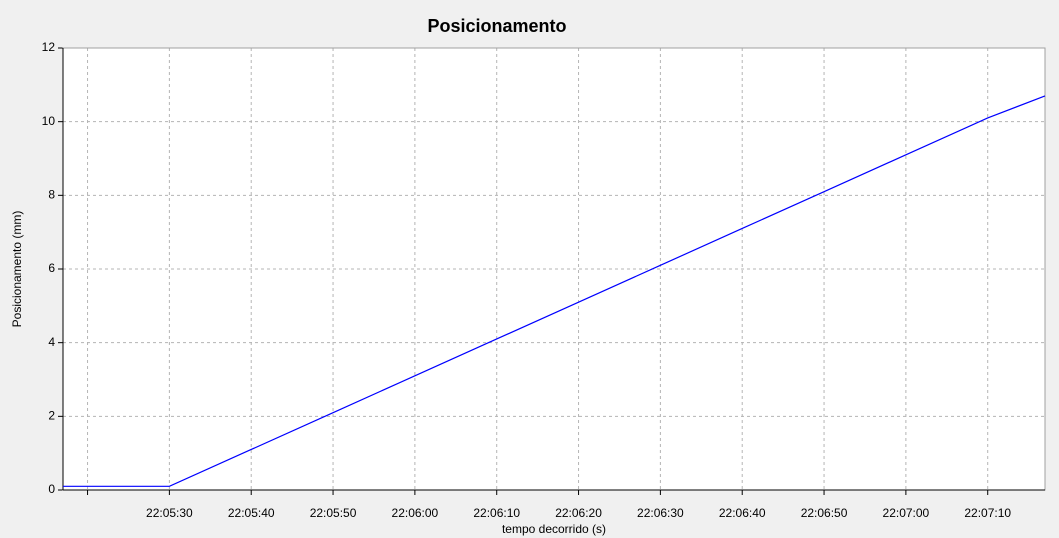  I want to click on y-tick-label: 12, so click(49, 47).